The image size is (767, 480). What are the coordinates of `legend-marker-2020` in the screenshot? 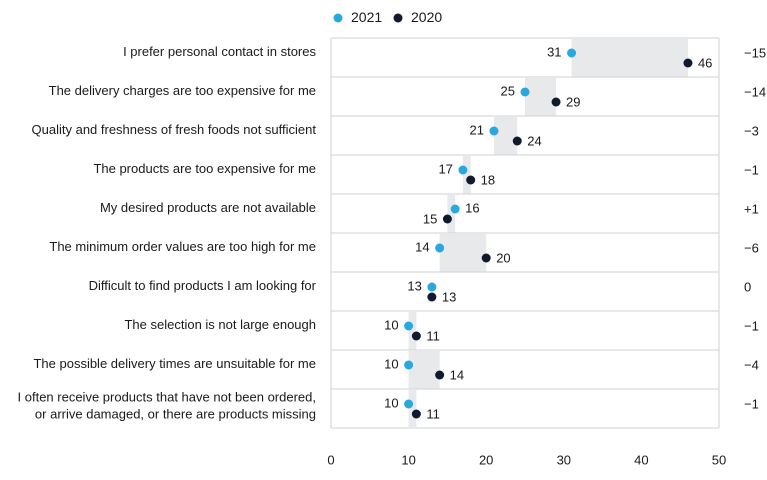 It's located at (398, 18).